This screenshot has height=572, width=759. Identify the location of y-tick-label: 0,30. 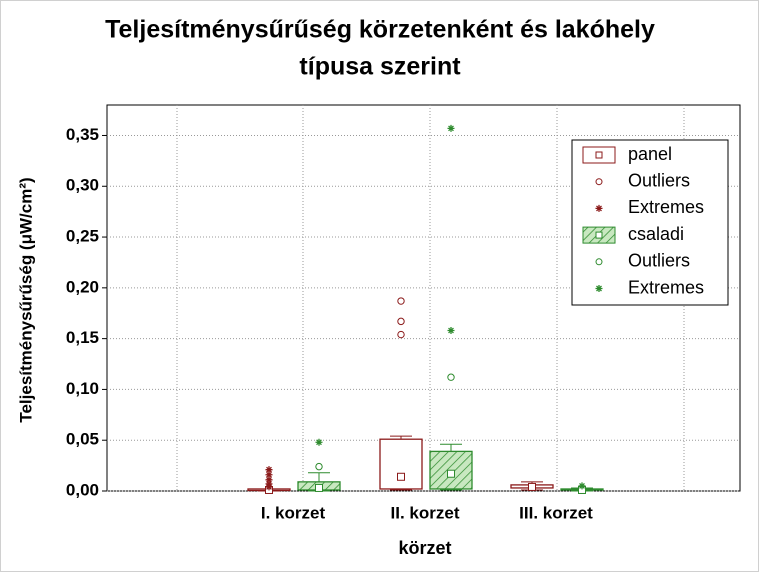
(82, 185).